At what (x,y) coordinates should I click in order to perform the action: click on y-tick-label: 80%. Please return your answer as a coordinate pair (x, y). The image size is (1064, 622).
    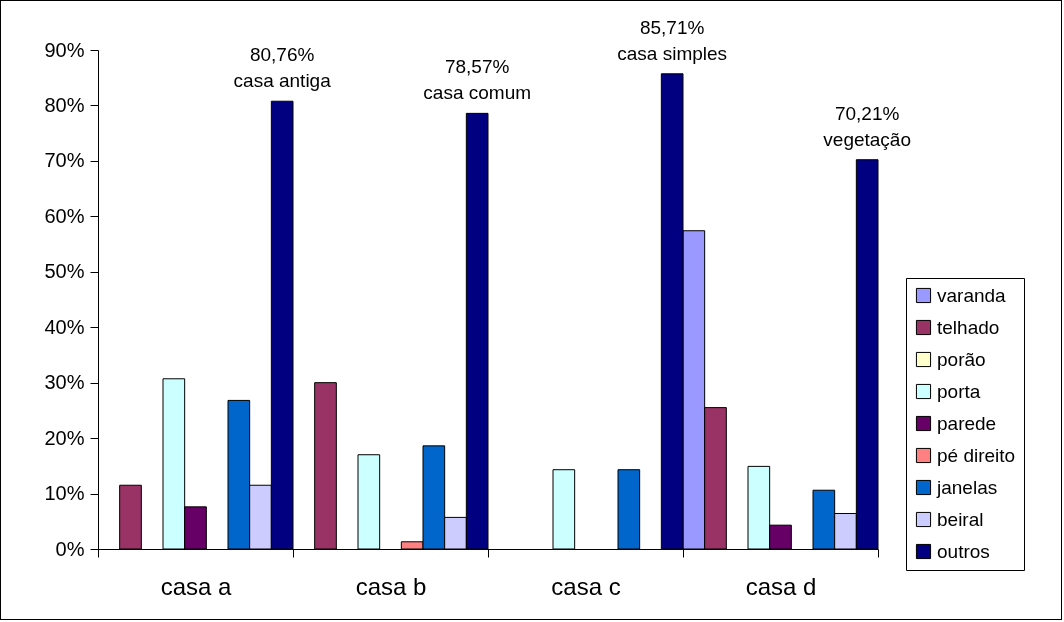
    Looking at the image, I should click on (64, 104).